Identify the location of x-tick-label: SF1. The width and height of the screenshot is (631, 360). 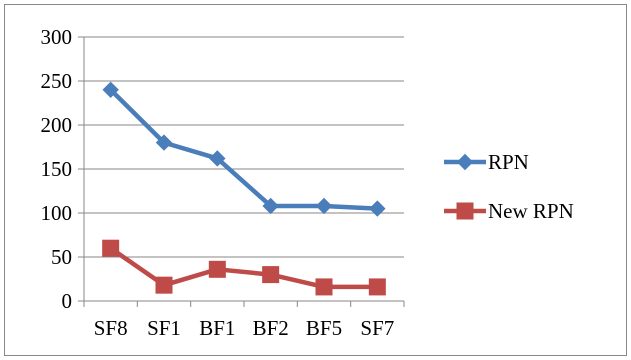
(164, 328).